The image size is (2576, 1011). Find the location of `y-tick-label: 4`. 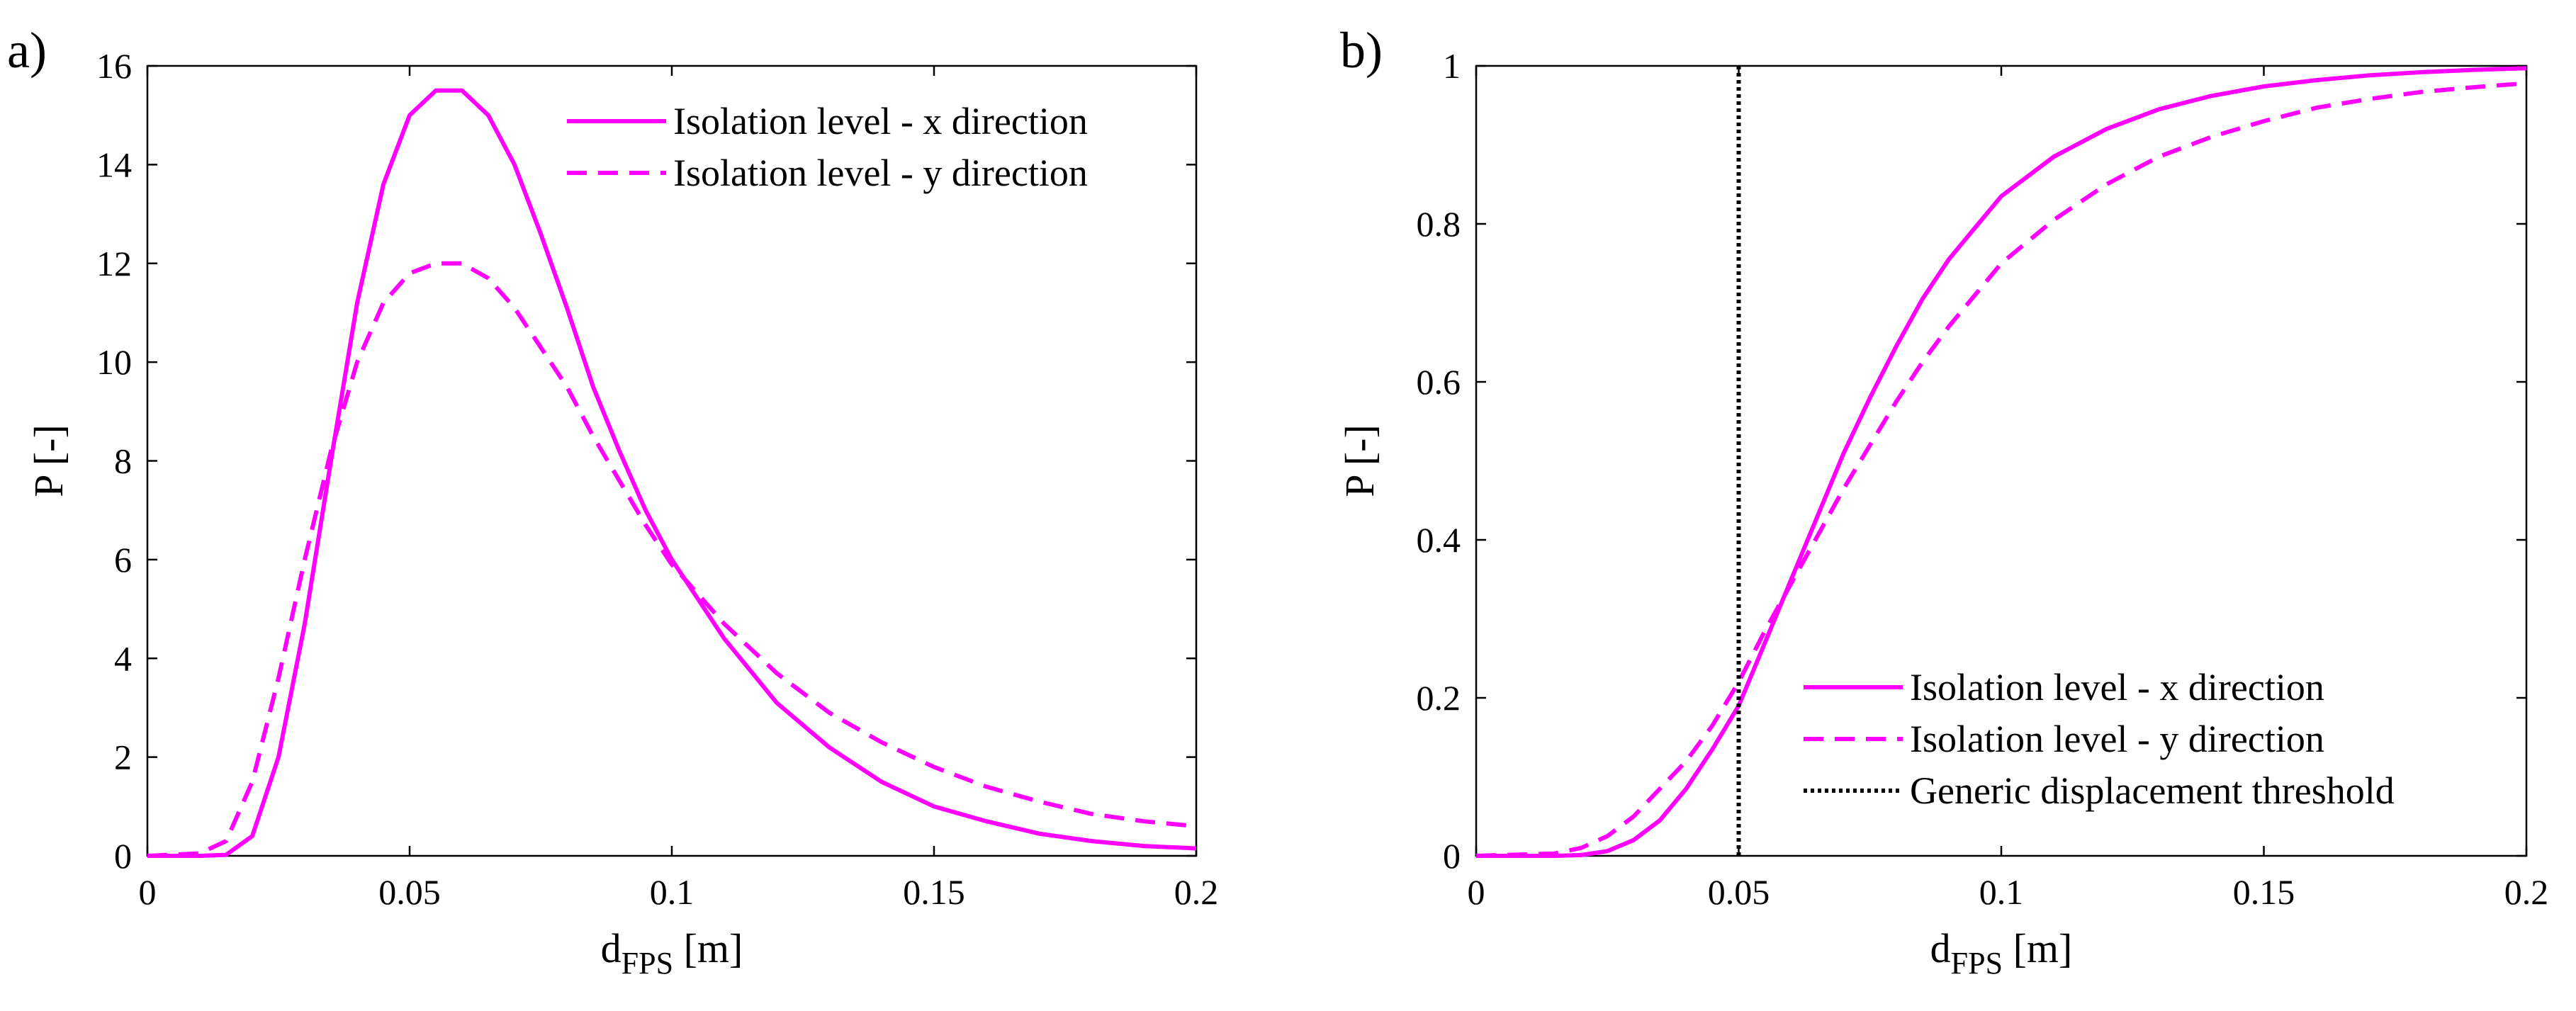

y-tick-label: 4 is located at coordinates (123, 658).